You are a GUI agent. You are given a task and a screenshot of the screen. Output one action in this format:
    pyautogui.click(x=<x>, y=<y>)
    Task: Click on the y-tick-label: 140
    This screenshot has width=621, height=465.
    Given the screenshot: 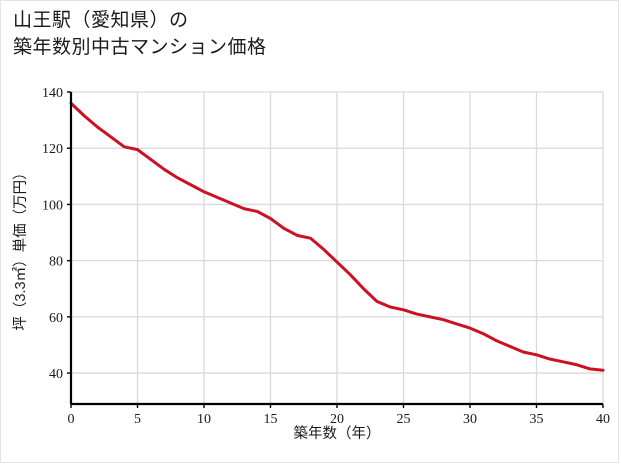 What is the action you would take?
    pyautogui.click(x=52, y=93)
    